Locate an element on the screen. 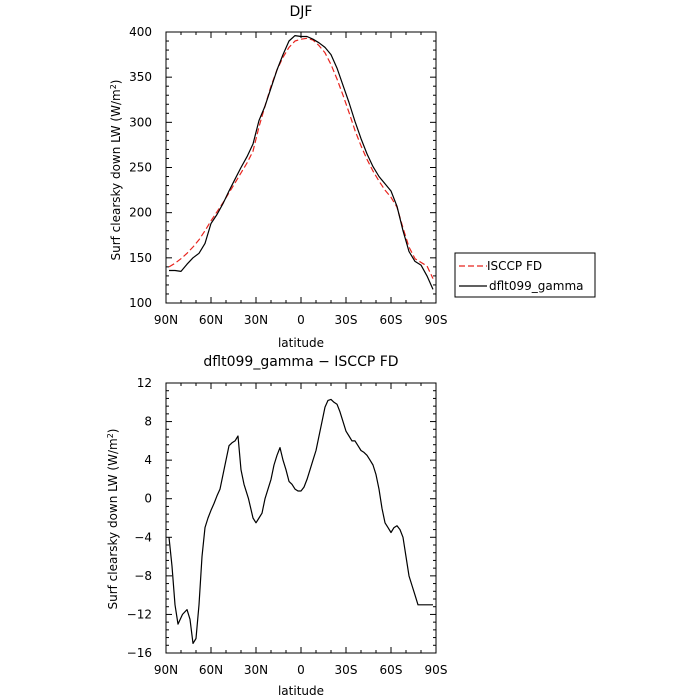 Image resolution: width=700 pixels, height=700 pixels. bottom-ytick-label: −16 is located at coordinates (139, 653).